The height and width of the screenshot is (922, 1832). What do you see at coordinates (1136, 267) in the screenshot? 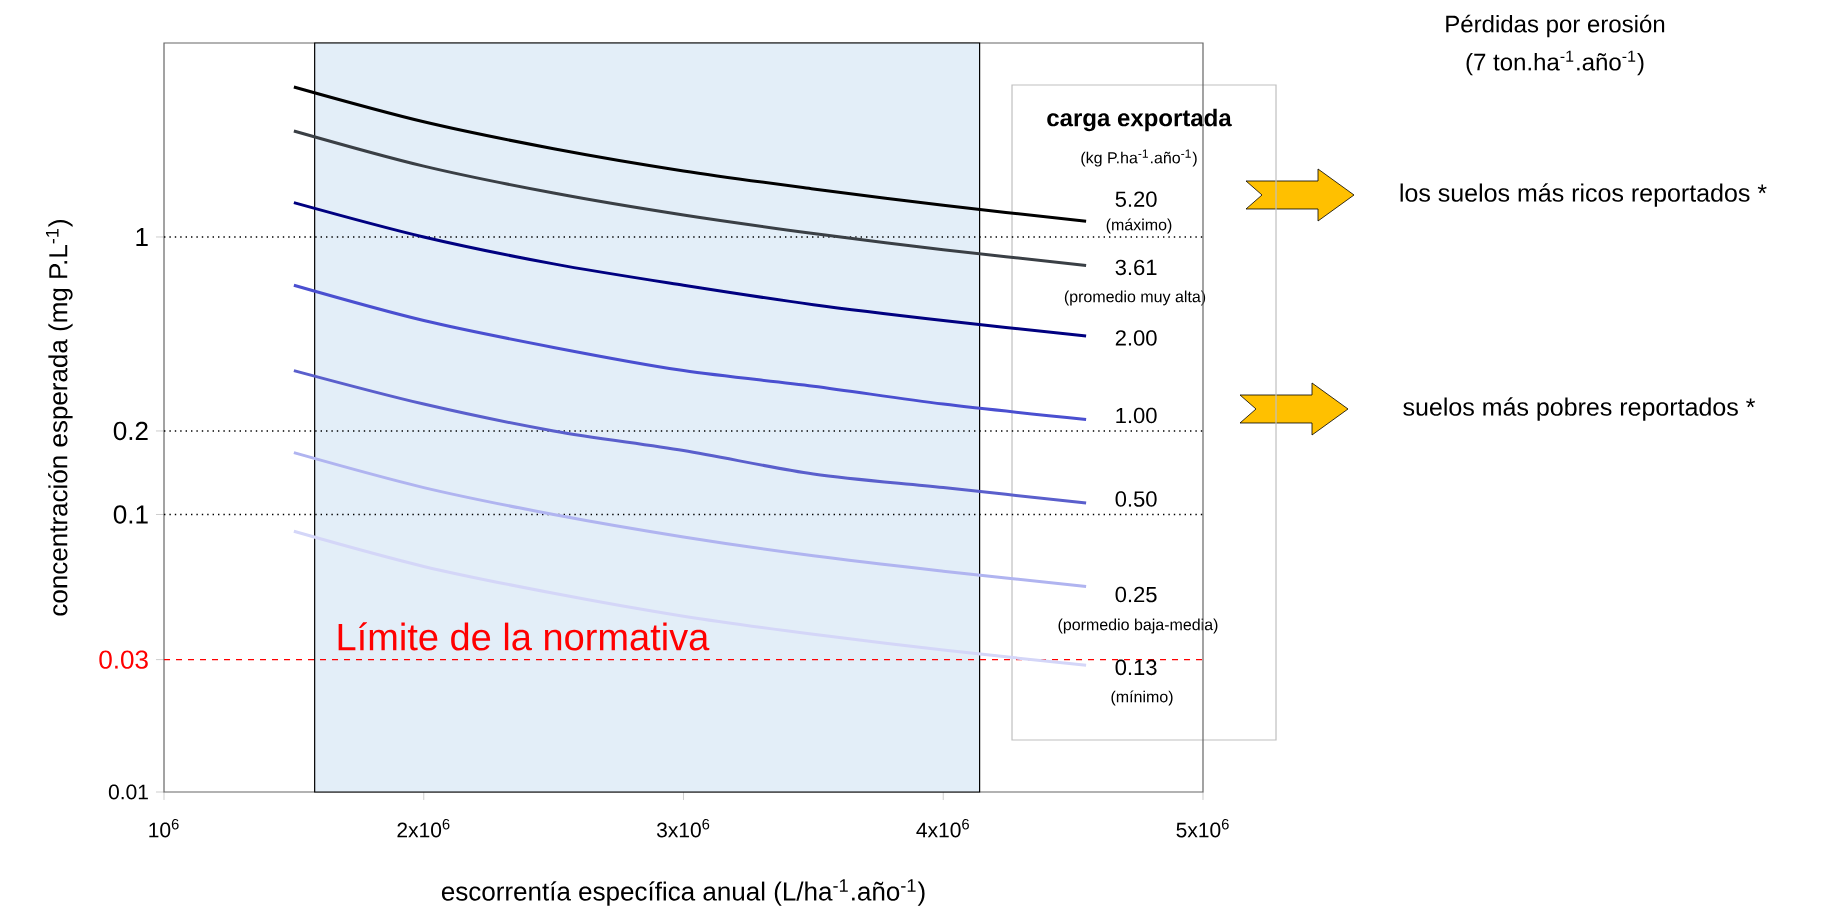
I see `series-label: 3.61` at bounding box center [1136, 267].